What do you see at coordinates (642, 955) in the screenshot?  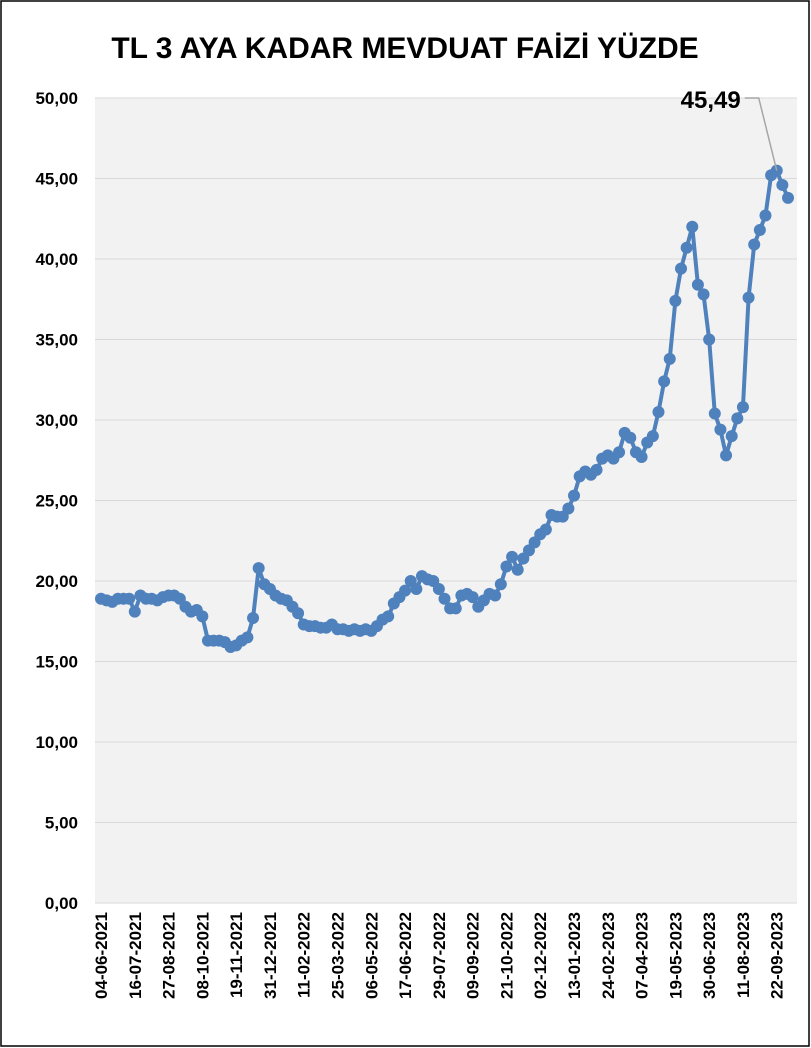 I see `x-tick-label: 07-04-2023` at bounding box center [642, 955].